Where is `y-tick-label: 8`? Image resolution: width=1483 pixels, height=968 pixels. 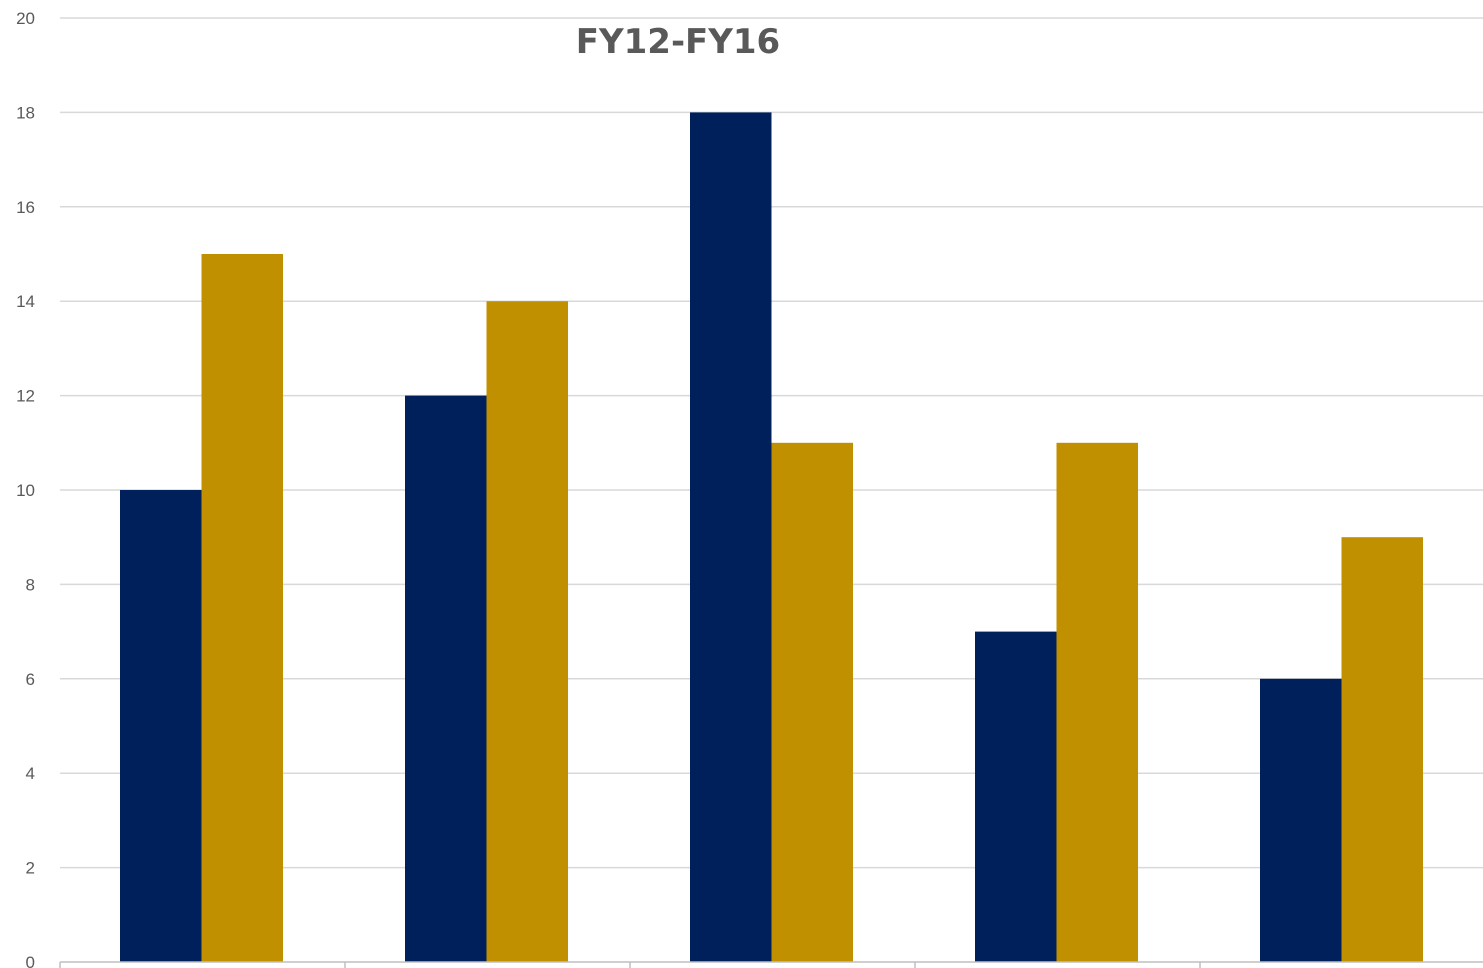 y-tick-label: 8 is located at coordinates (30, 584).